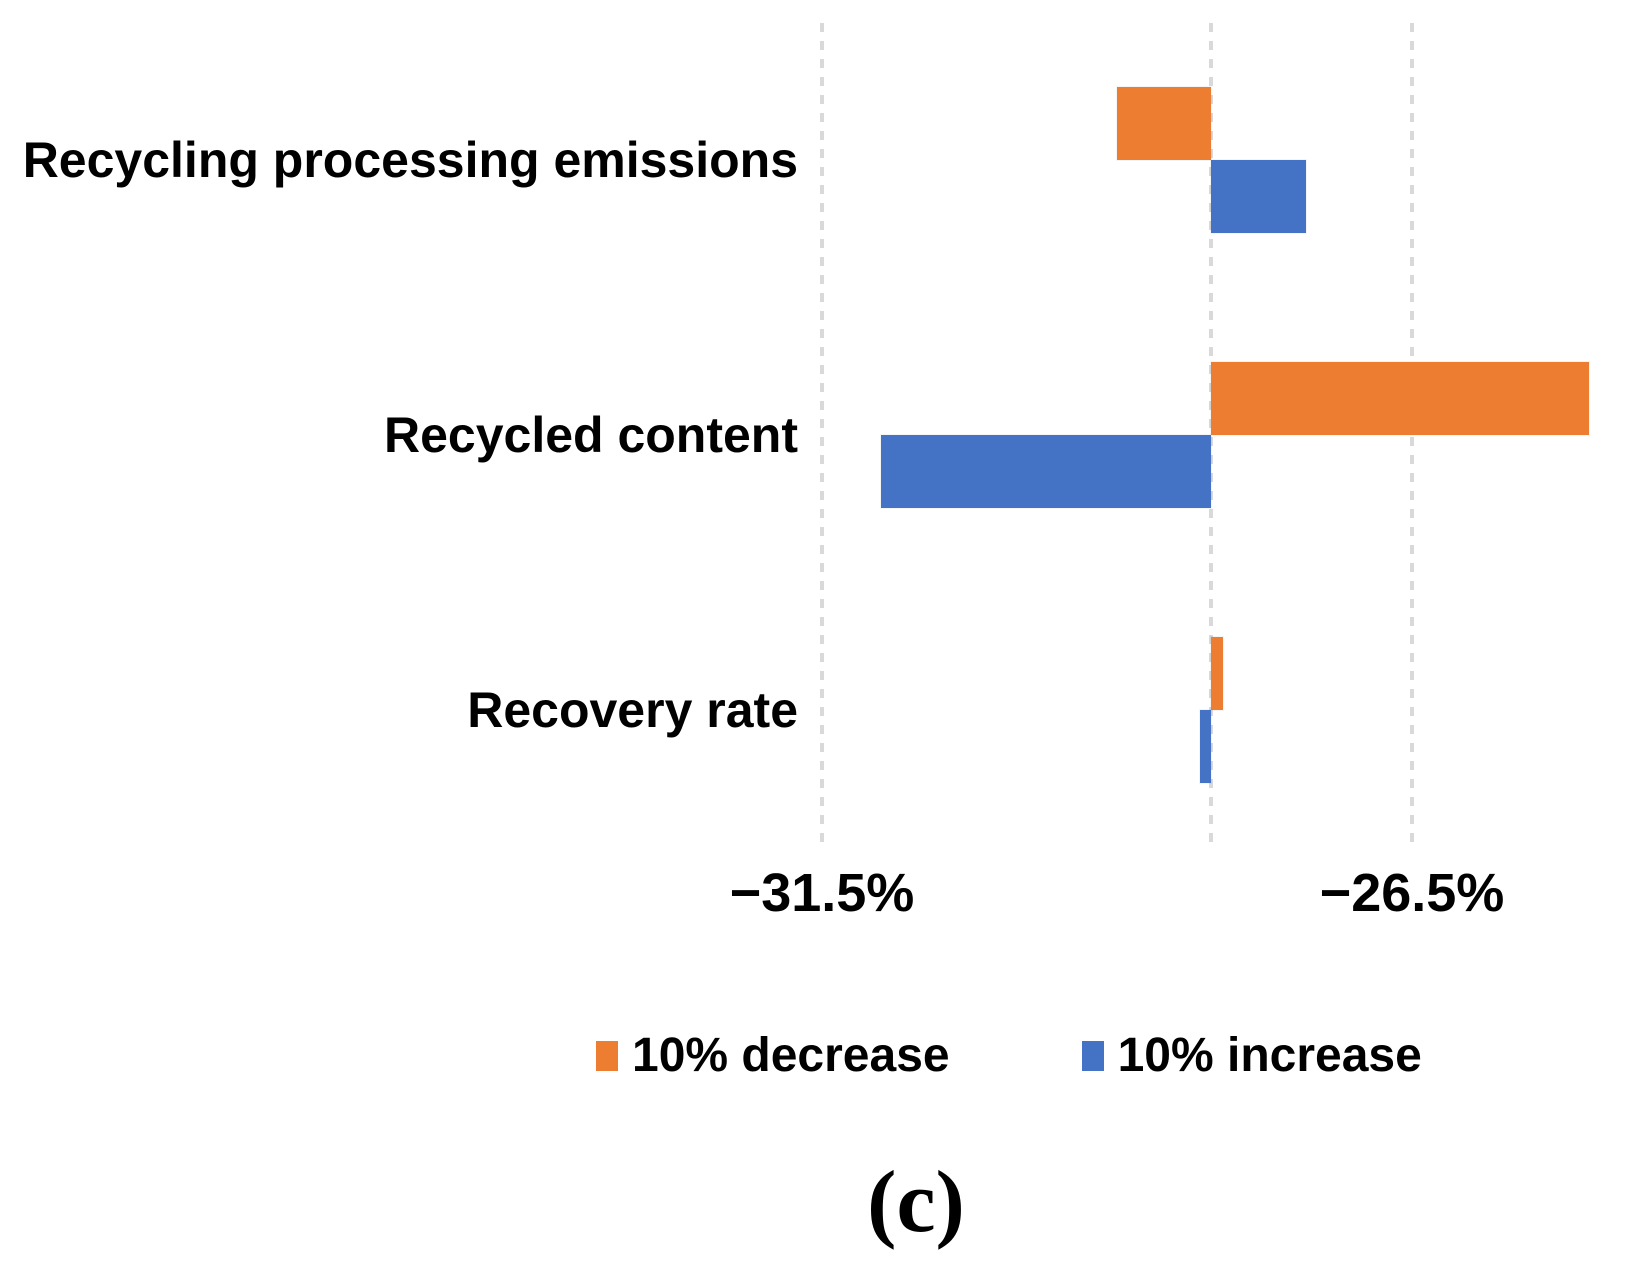  I want to click on bar-10-increase-recovery-rate, so click(1205, 746).